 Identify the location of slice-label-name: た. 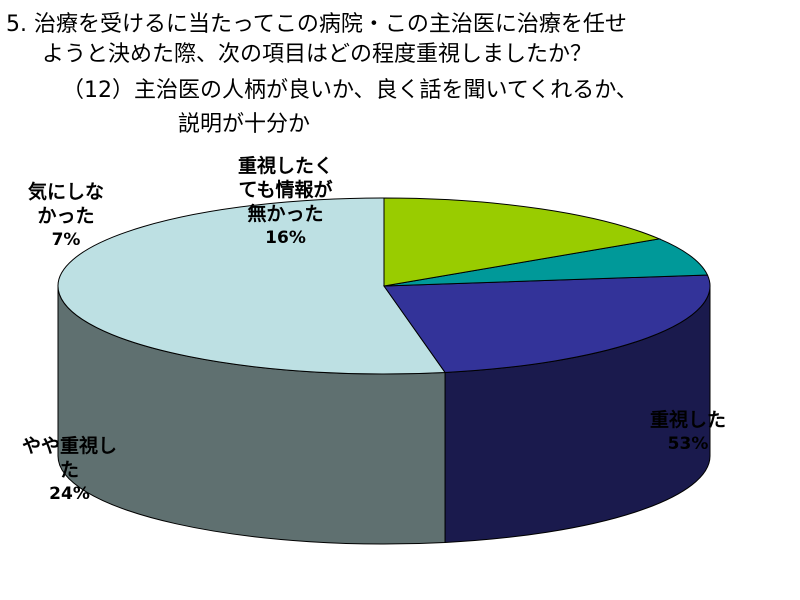
(70, 470).